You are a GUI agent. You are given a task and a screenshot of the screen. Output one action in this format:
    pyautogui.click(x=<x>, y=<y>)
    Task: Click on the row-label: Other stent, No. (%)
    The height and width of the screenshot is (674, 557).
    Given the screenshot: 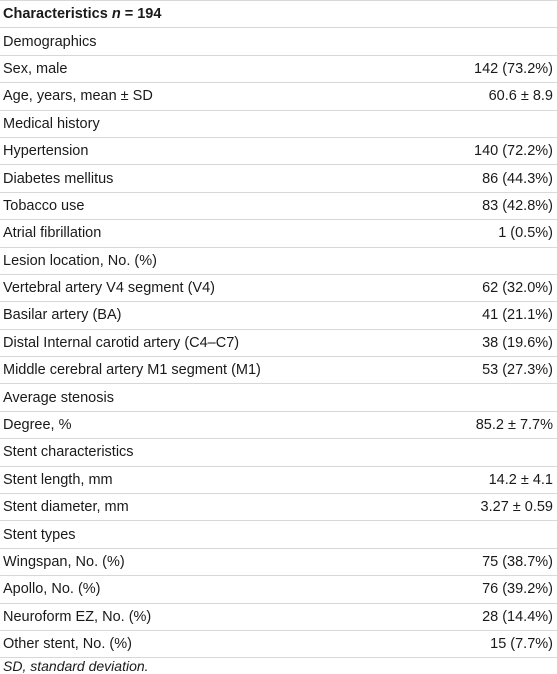 What is the action you would take?
    pyautogui.click(x=200, y=644)
    